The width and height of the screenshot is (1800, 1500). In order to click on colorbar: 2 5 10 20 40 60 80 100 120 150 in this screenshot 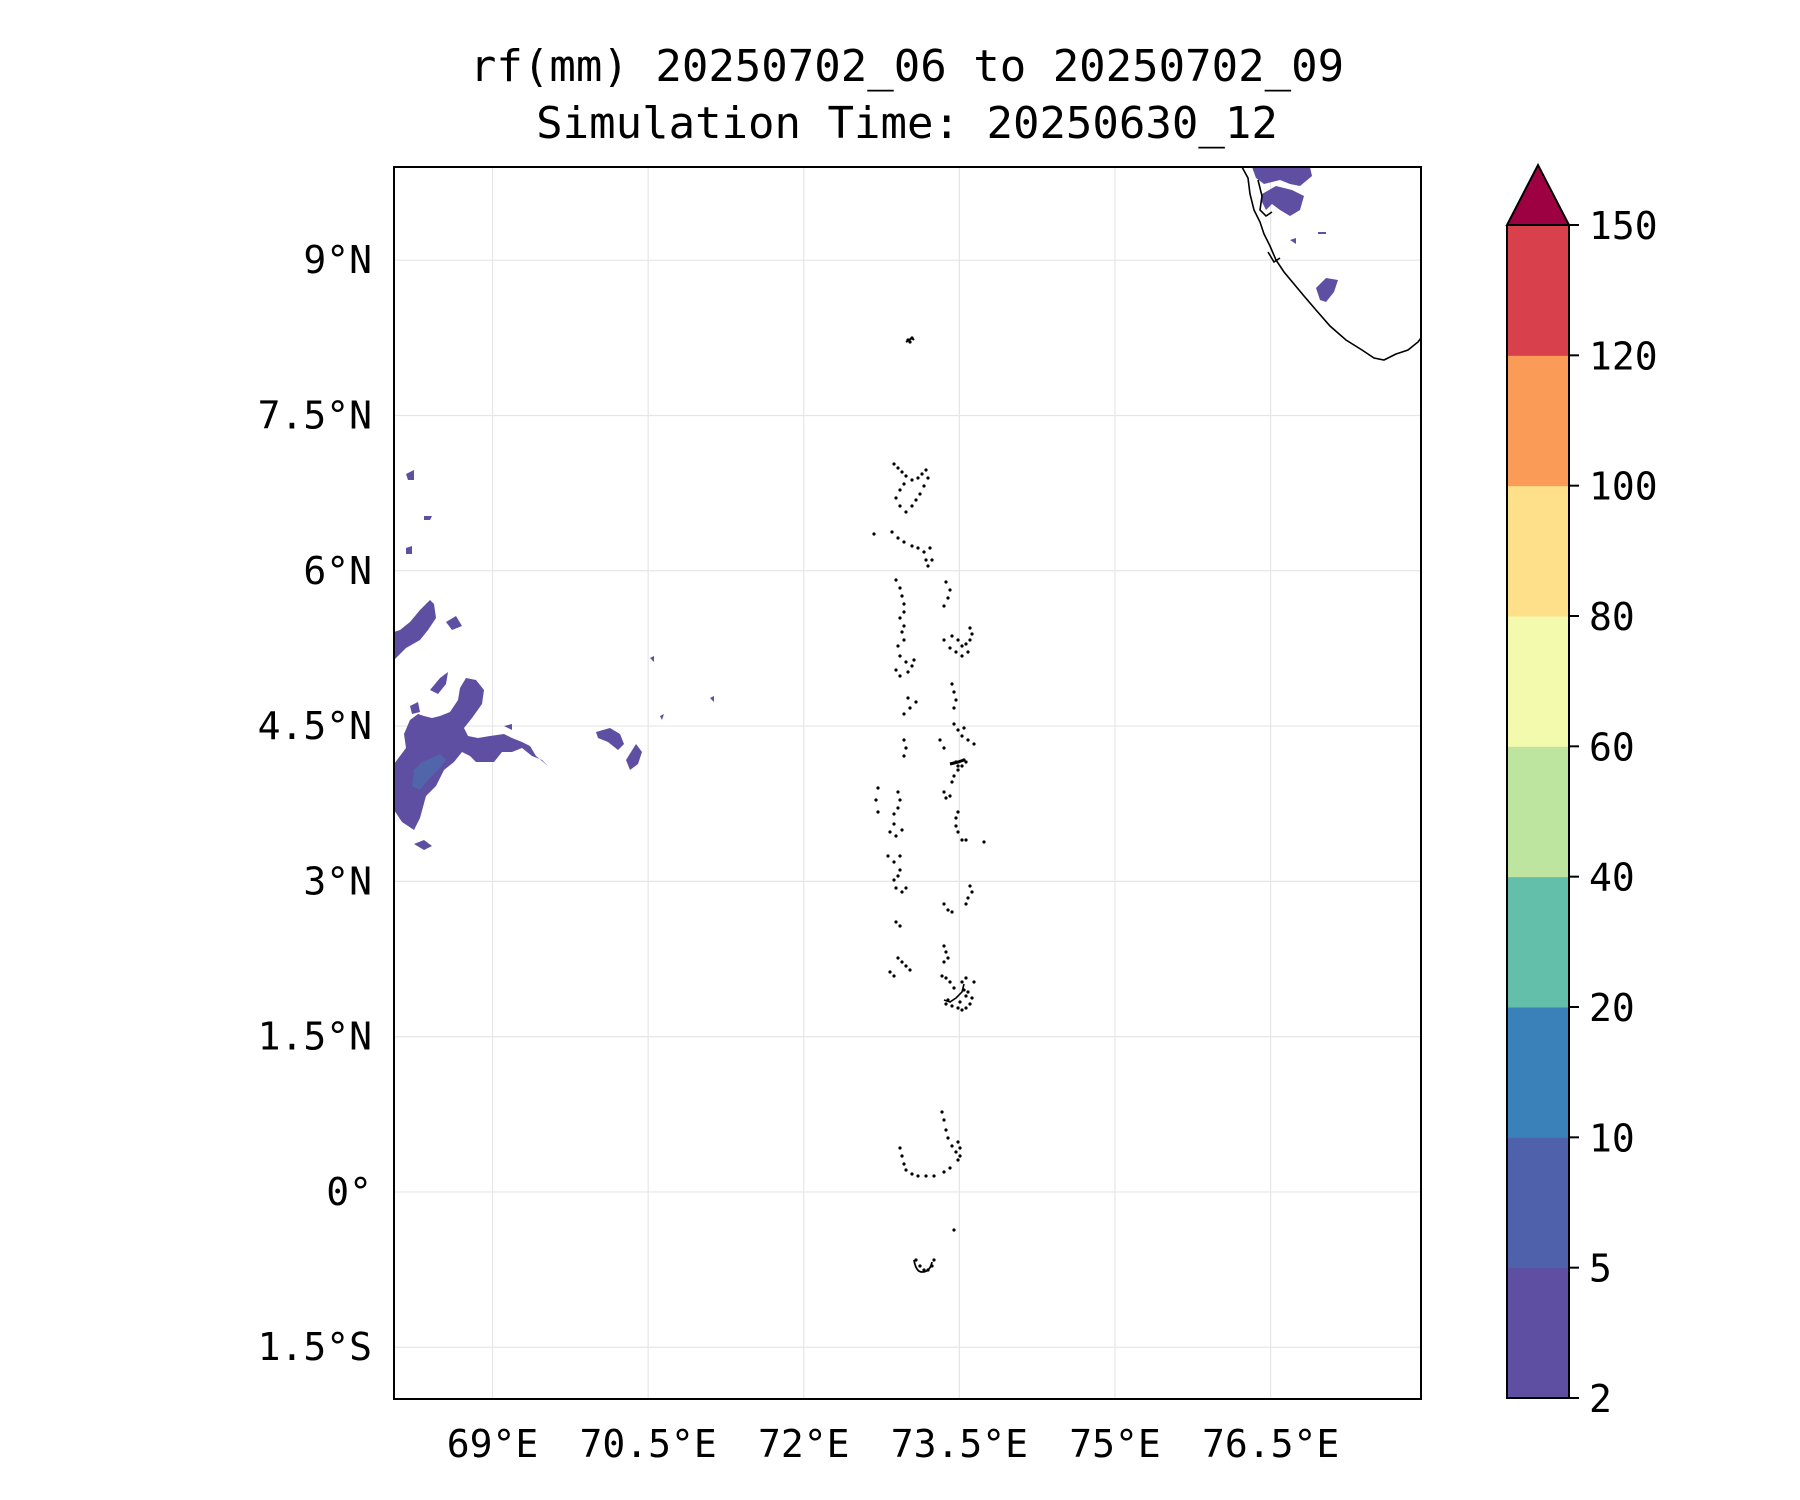, I will do `click(1581, 791)`.